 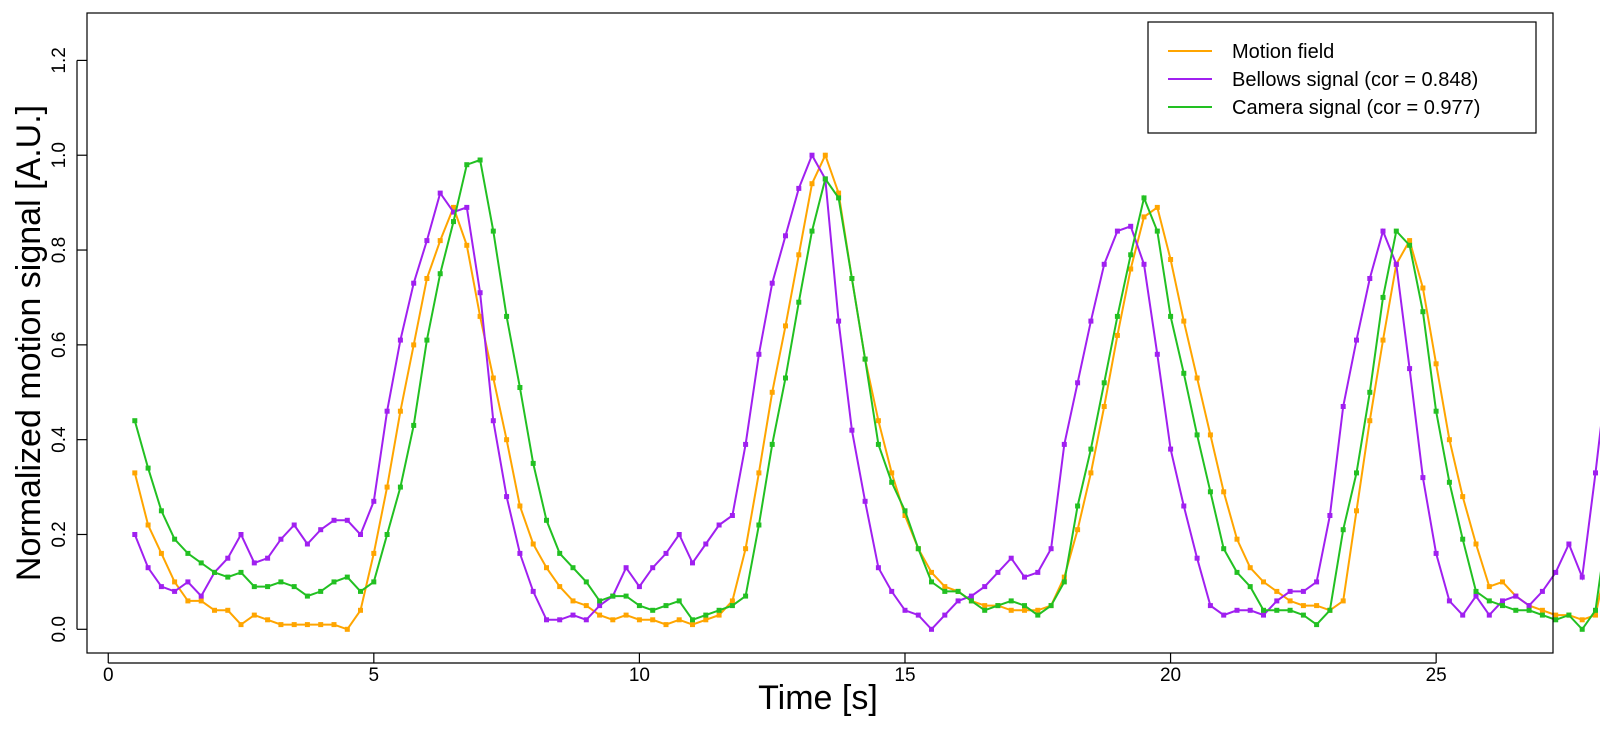 I want to click on x-tick-label: 20, so click(x=1170, y=675).